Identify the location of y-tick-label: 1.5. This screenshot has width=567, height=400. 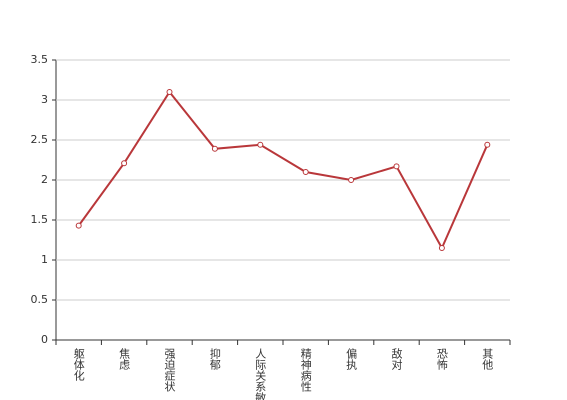
(40, 219).